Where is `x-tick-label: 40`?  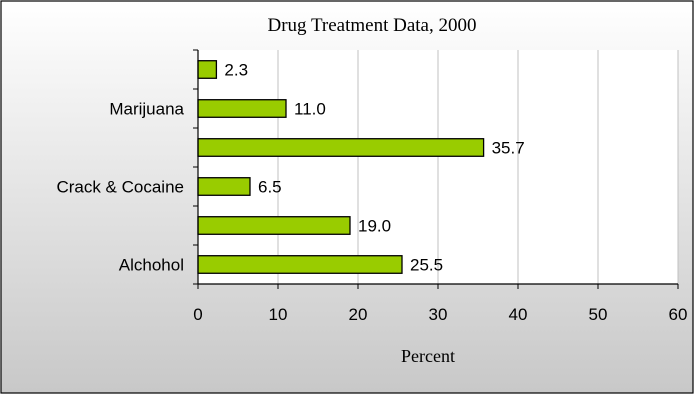 x-tick-label: 40 is located at coordinates (518, 314).